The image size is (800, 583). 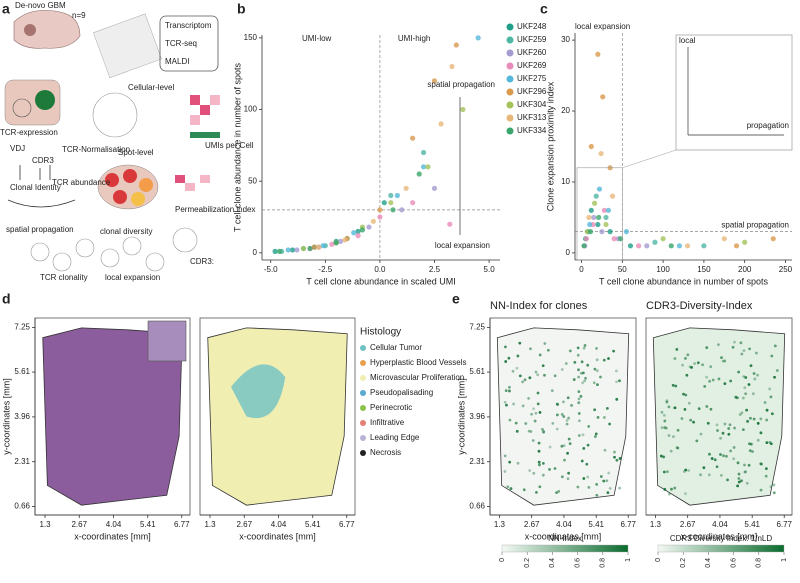 What do you see at coordinates (17, 148) in the screenshot?
I see `diagram-text: VDJ` at bounding box center [17, 148].